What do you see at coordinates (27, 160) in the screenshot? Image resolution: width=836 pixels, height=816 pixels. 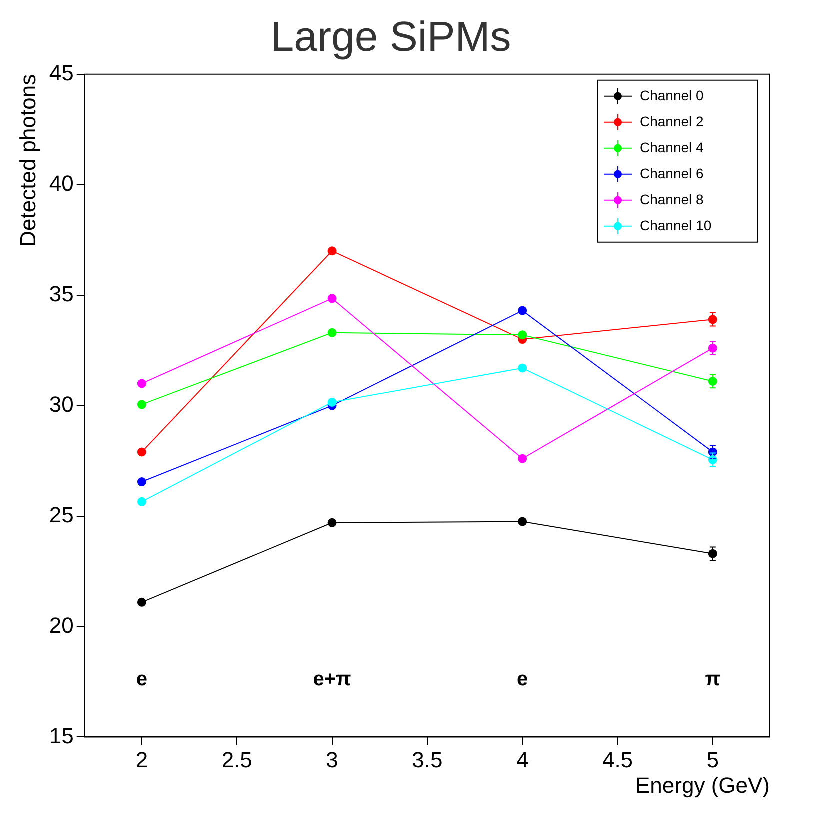 I see `y-axis-title: Detected photons` at bounding box center [27, 160].